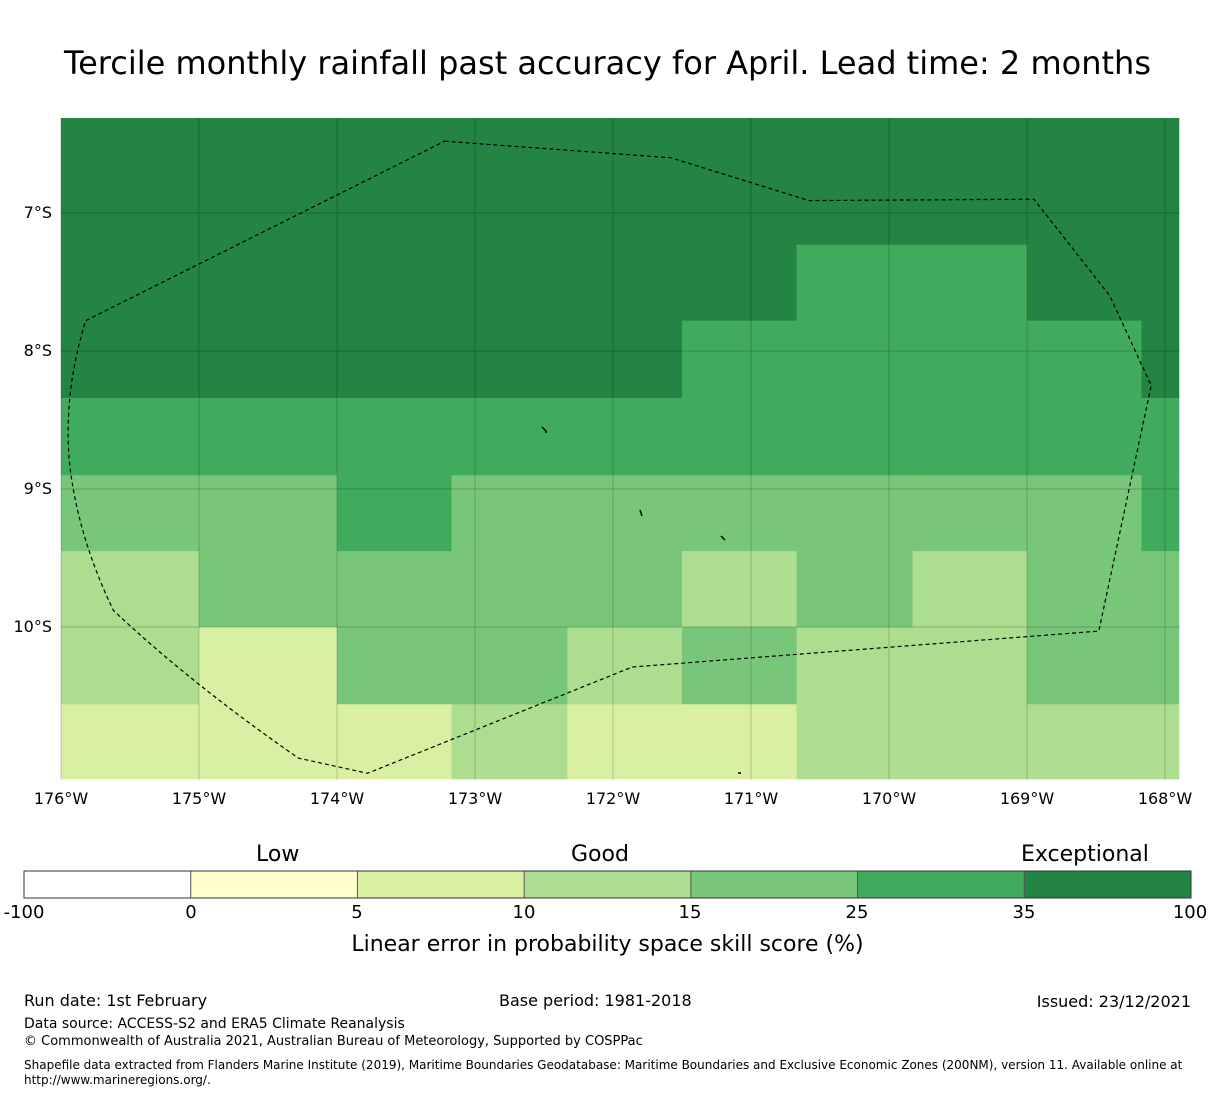 This screenshot has width=1215, height=1095. I want to click on category-low-label: Low, so click(278, 854).